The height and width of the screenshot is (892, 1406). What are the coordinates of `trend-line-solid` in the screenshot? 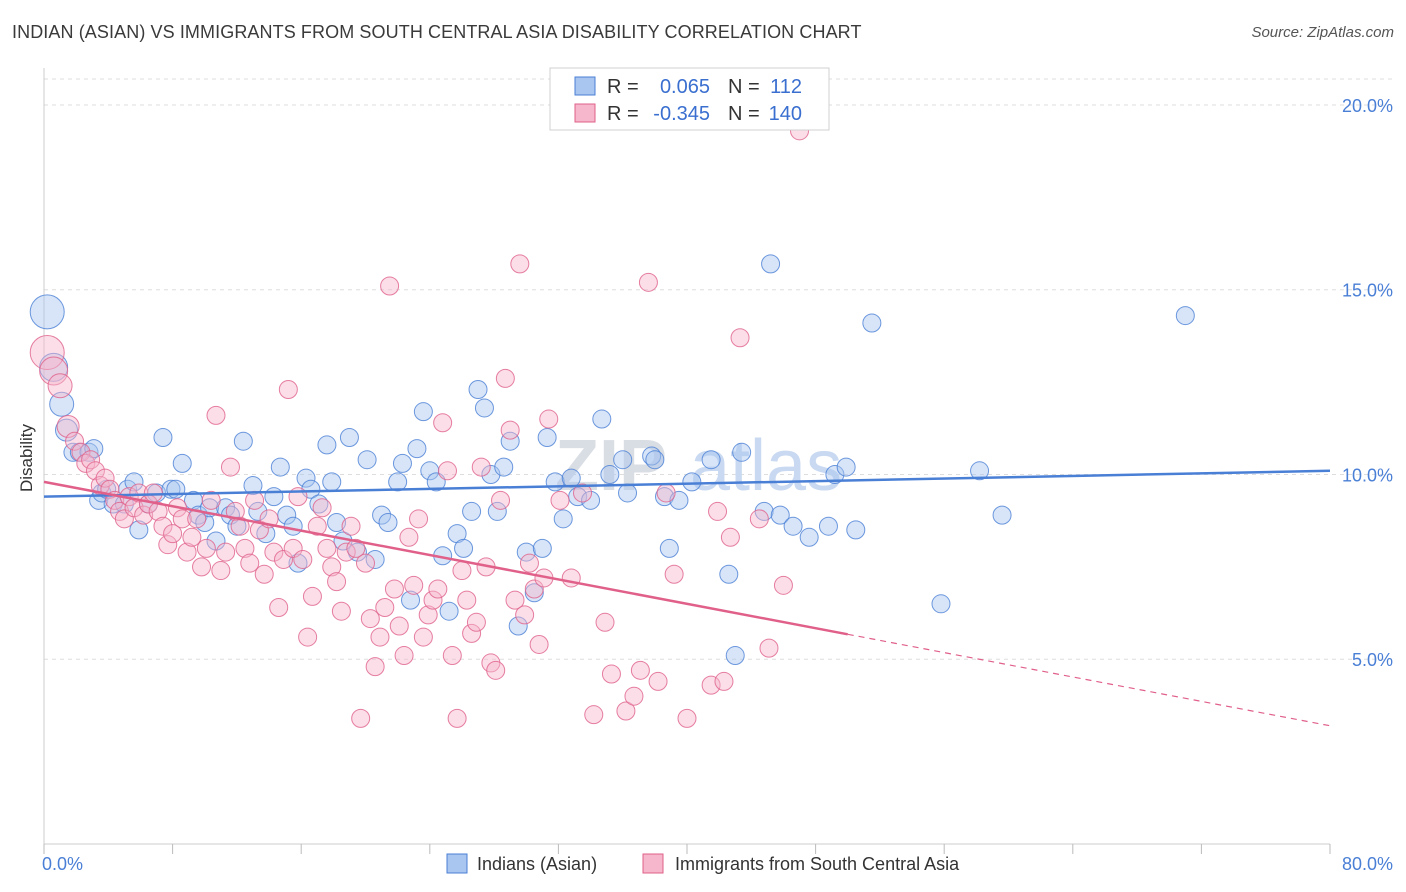 It's located at (445, 558).